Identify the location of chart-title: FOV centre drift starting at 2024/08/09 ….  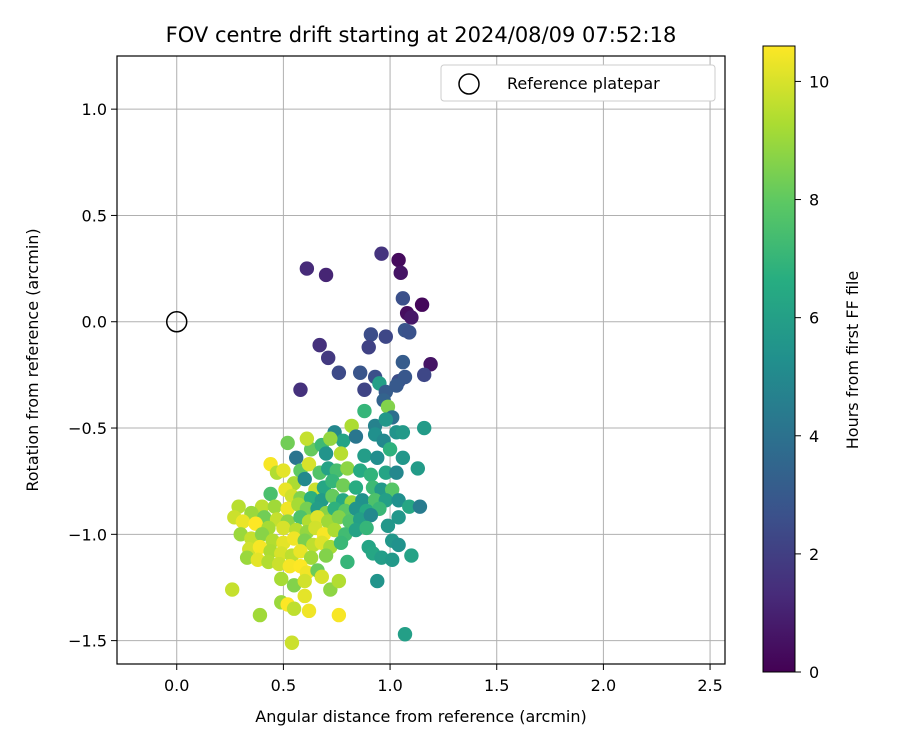
(421, 35).